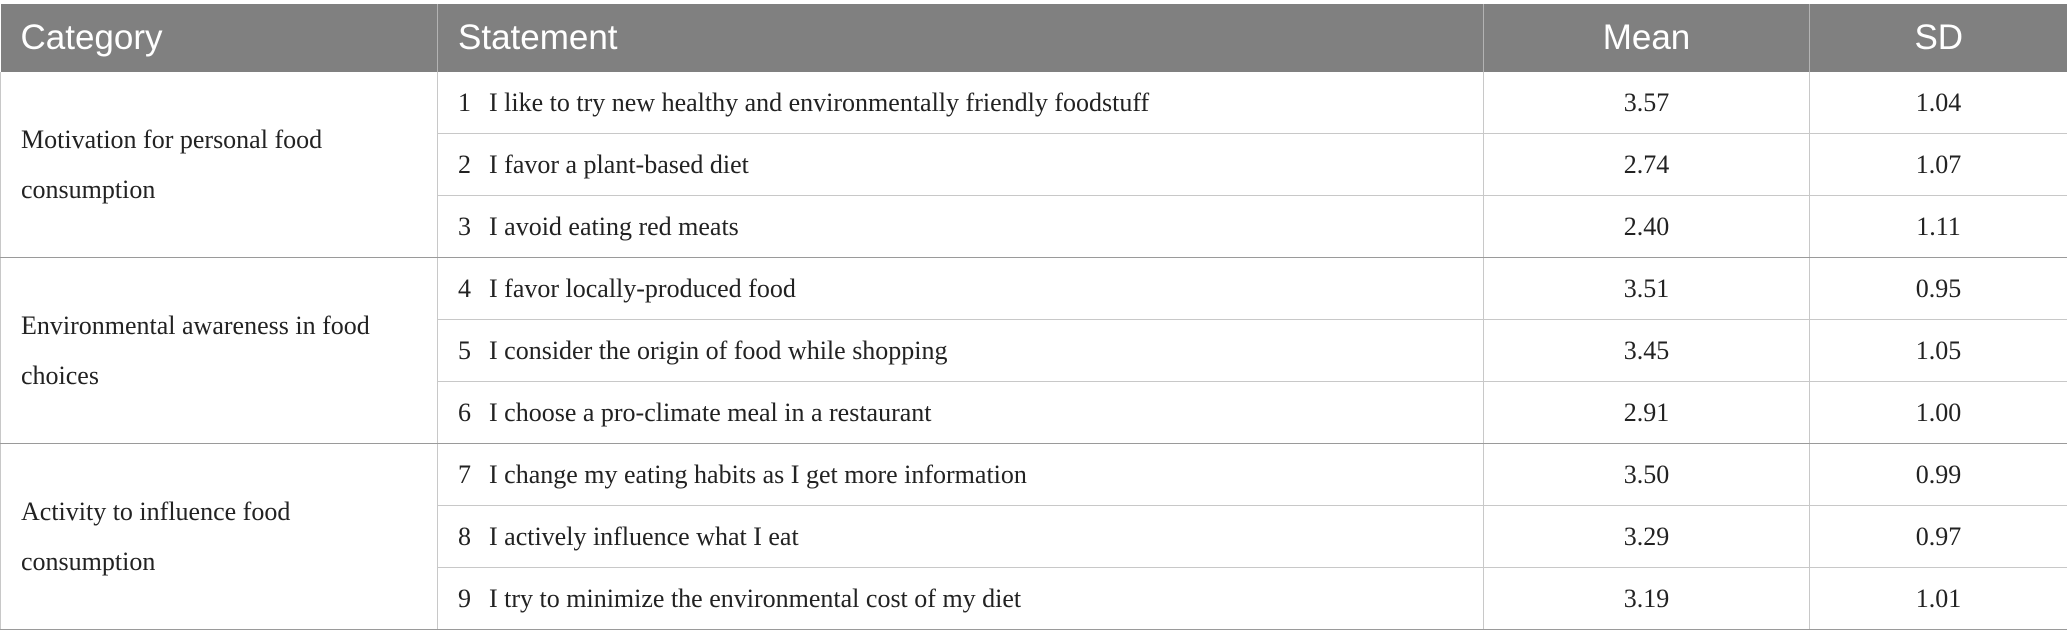 The width and height of the screenshot is (2067, 644). Describe the element at coordinates (960, 38) in the screenshot. I see `header-statement: Statement` at that location.